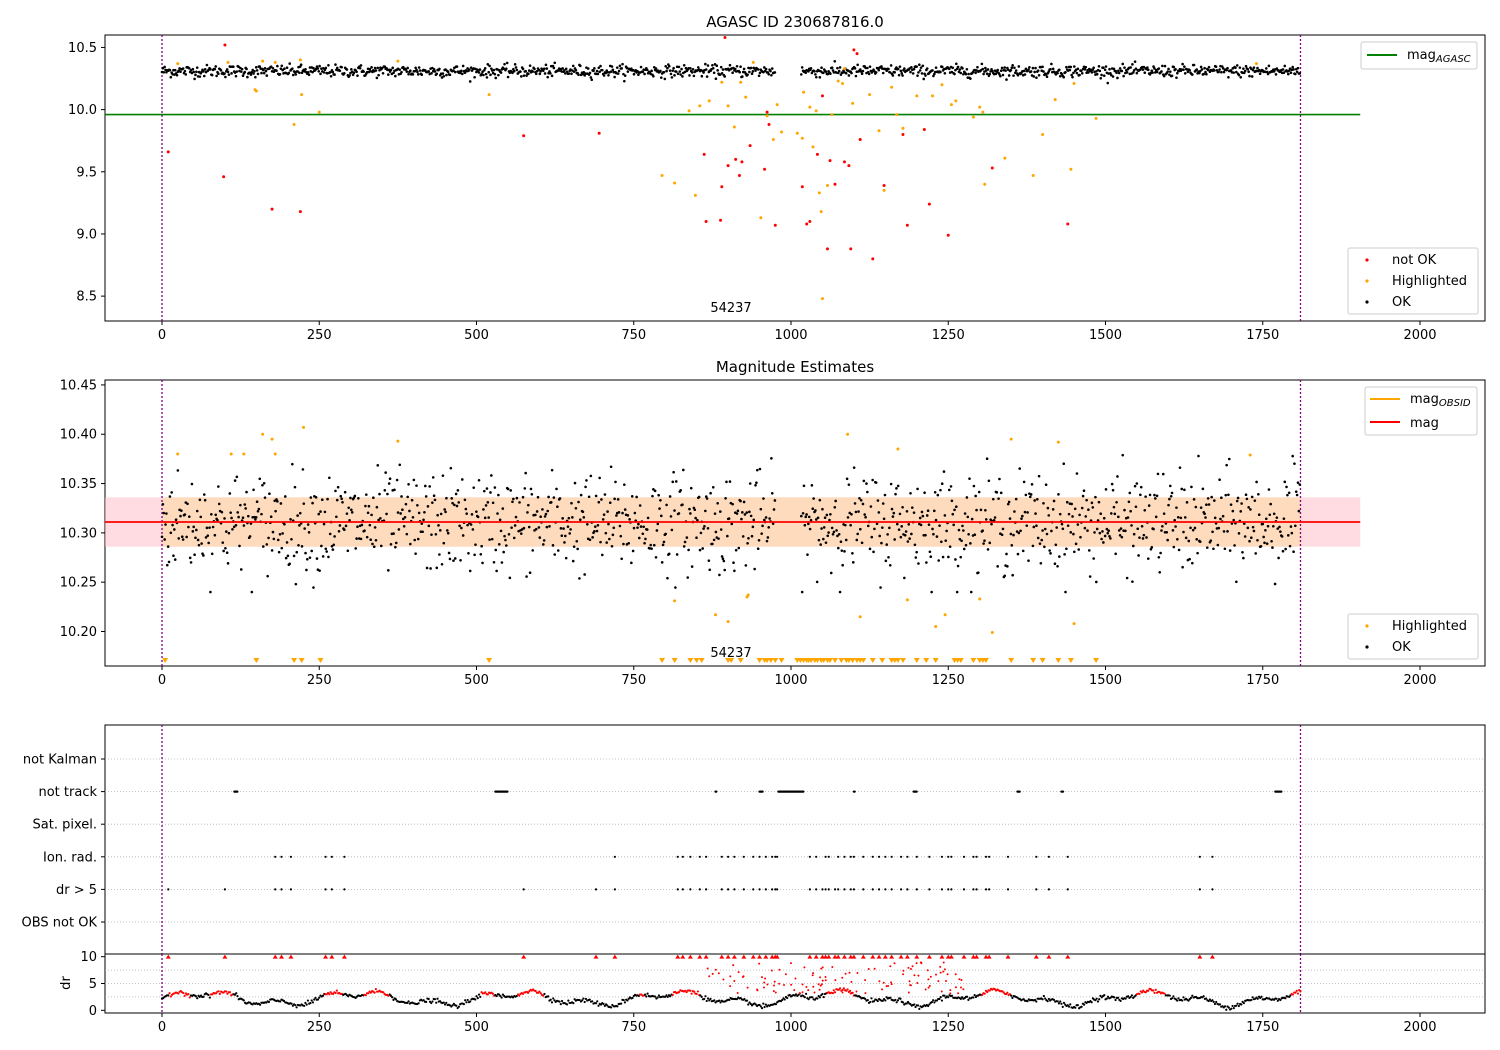 The image size is (1500, 1050). What do you see at coordinates (879, 856) in the screenshot?
I see `ion-rad-point` at bounding box center [879, 856].